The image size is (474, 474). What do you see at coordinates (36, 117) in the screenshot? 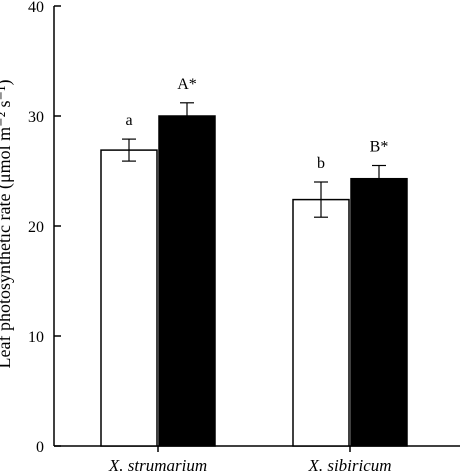
I see `y-tick-label-30: 30` at bounding box center [36, 117].